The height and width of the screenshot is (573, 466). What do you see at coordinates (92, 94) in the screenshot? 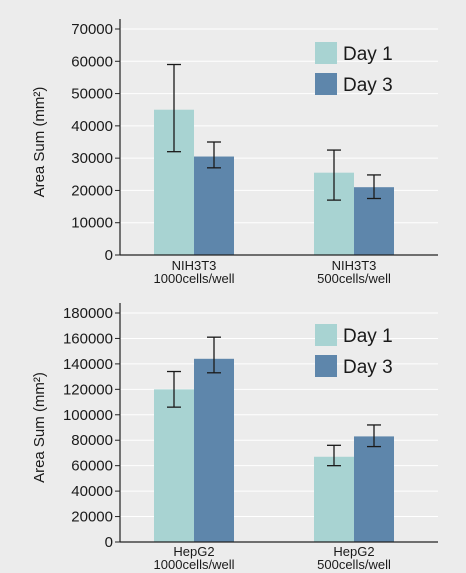
I see `y-tick-label: 50000` at bounding box center [92, 94].